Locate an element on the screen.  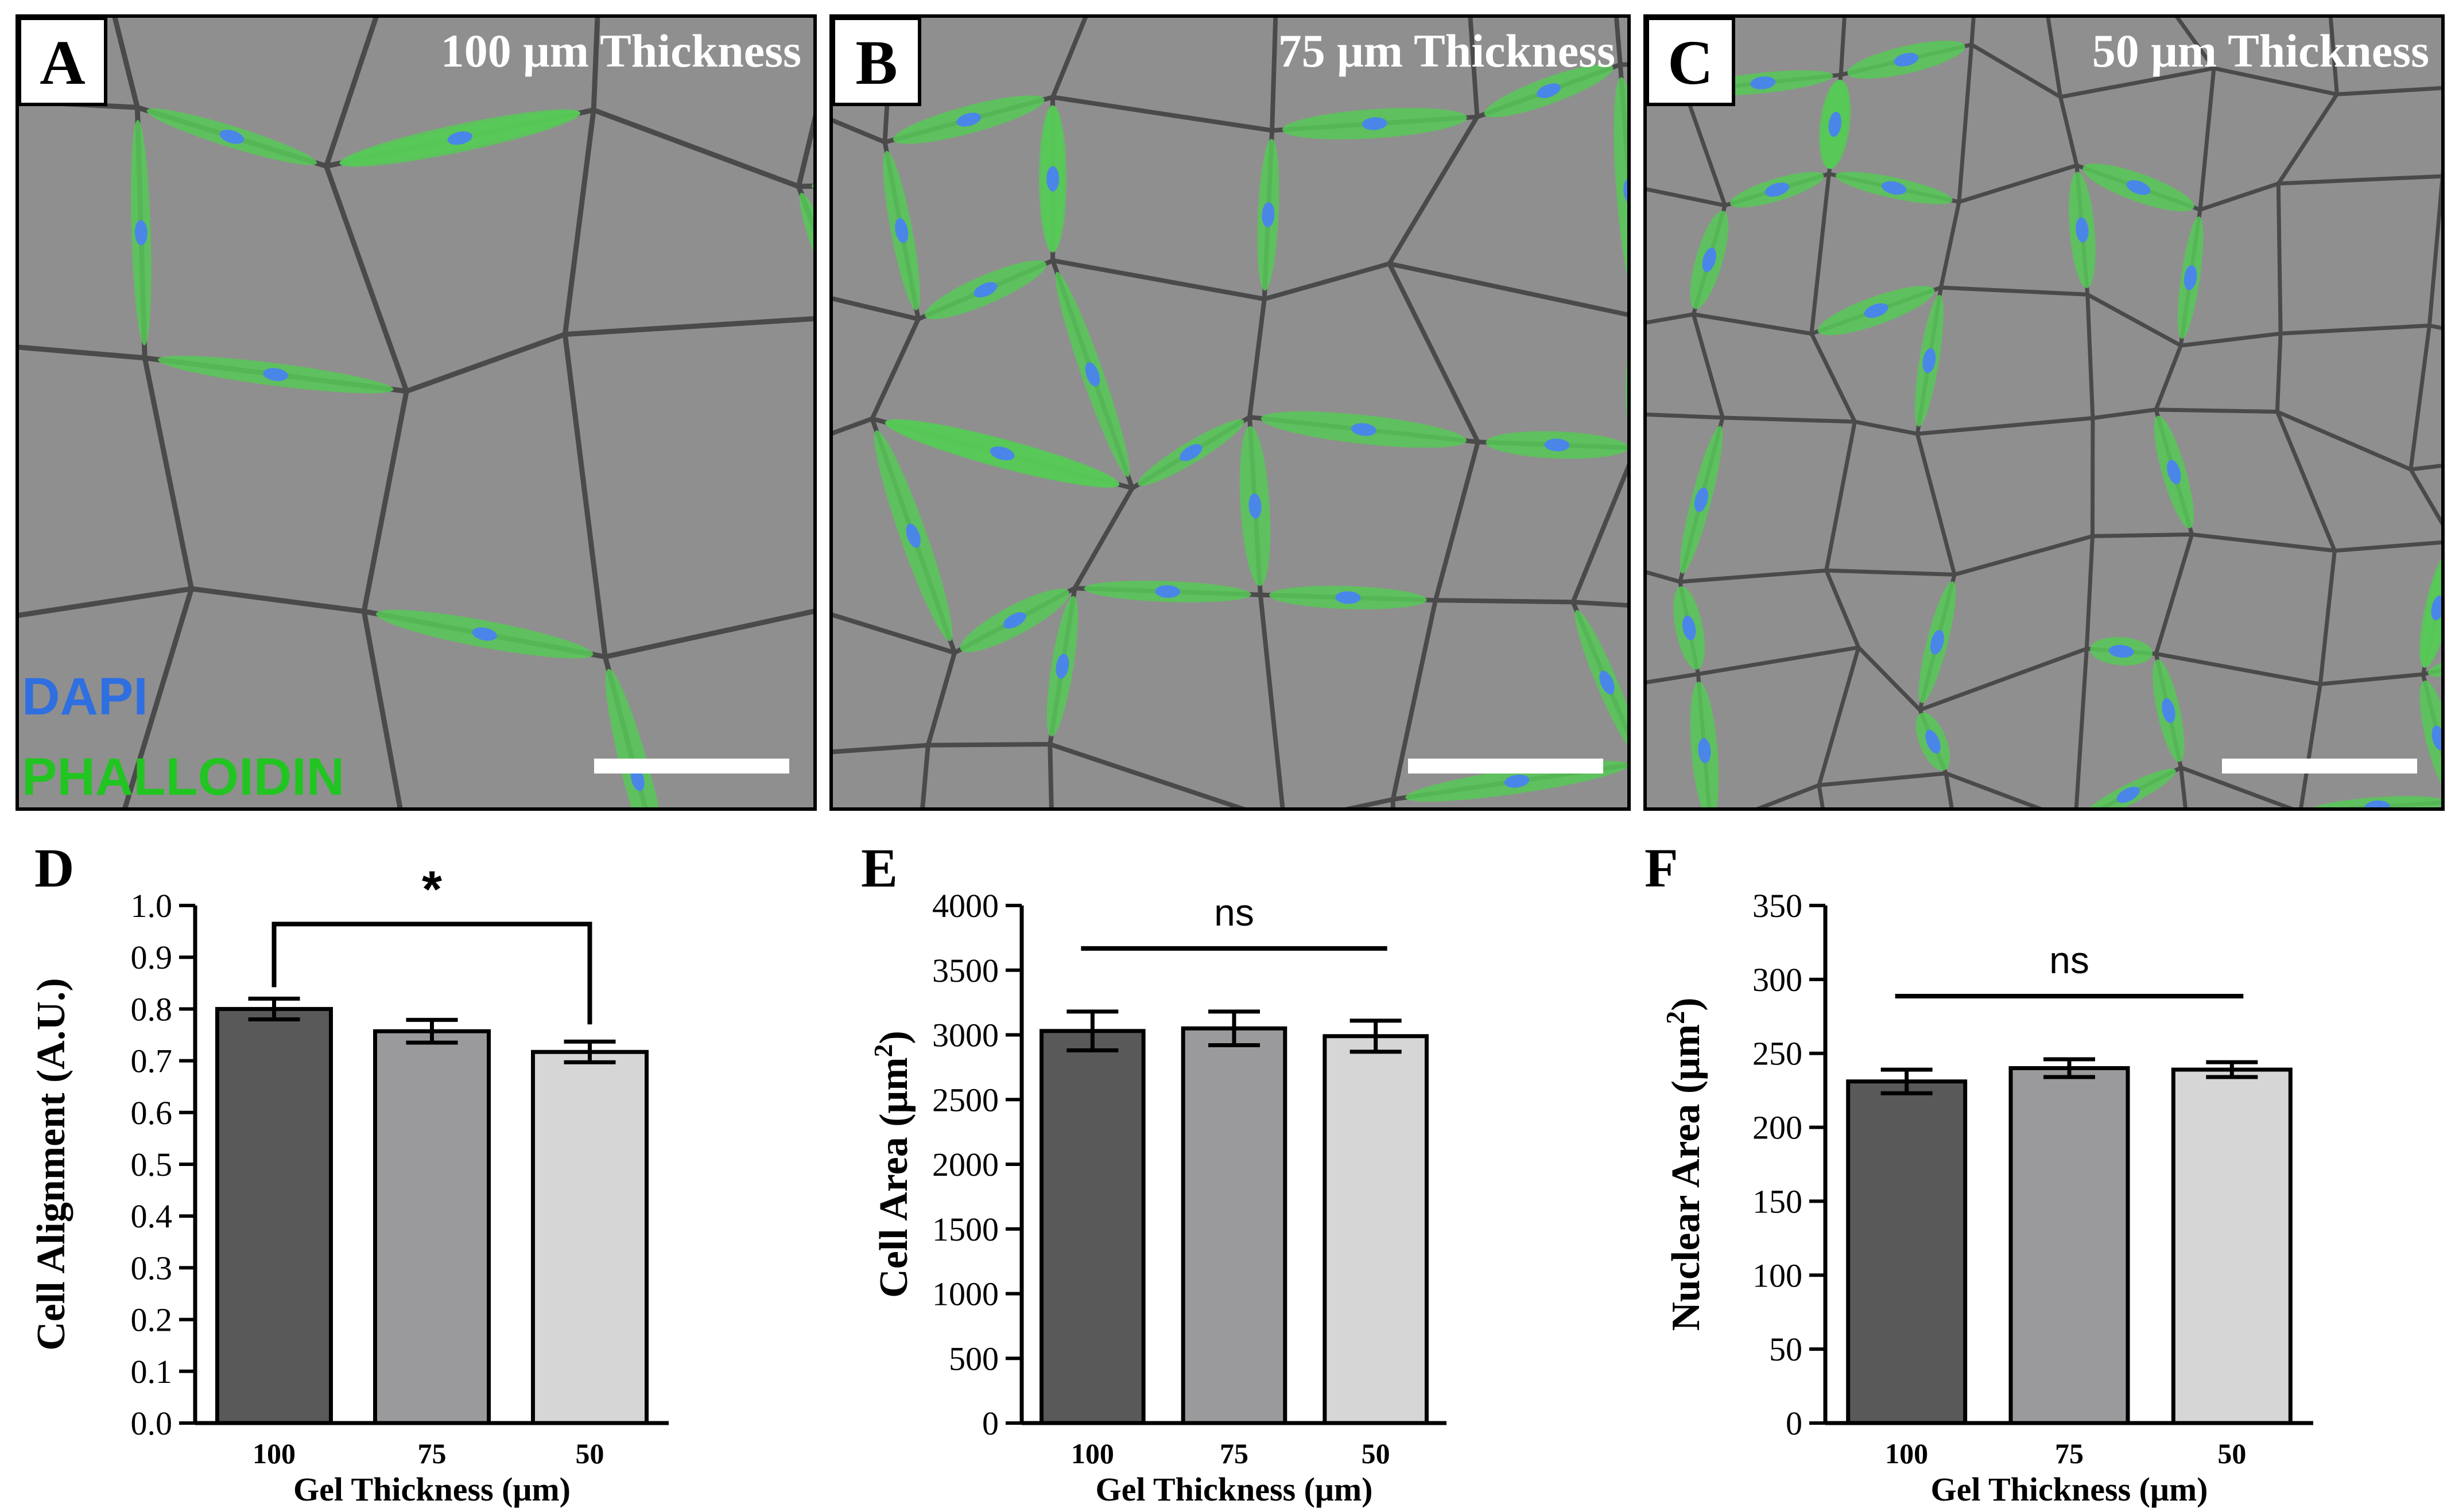
panel-letter: D is located at coordinates (54, 868).